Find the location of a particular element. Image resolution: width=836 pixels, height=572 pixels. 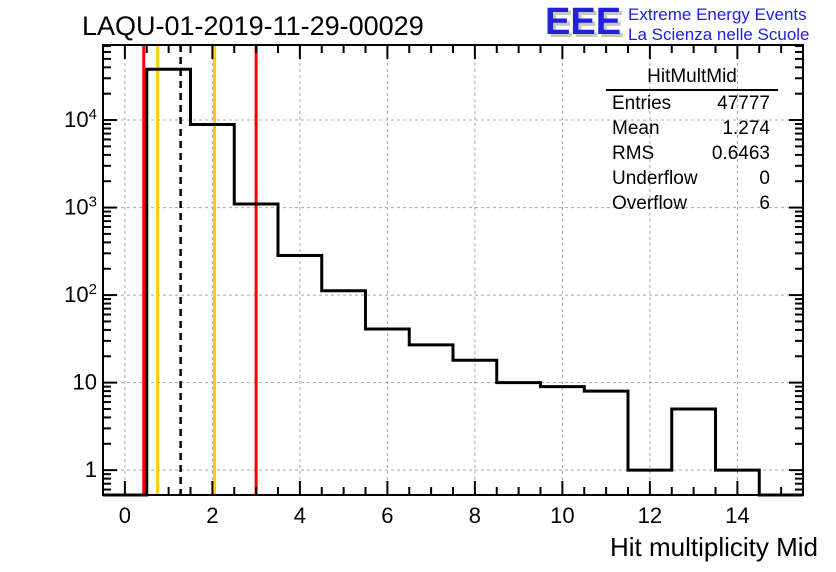

stat-label: RMS is located at coordinates (633, 153).